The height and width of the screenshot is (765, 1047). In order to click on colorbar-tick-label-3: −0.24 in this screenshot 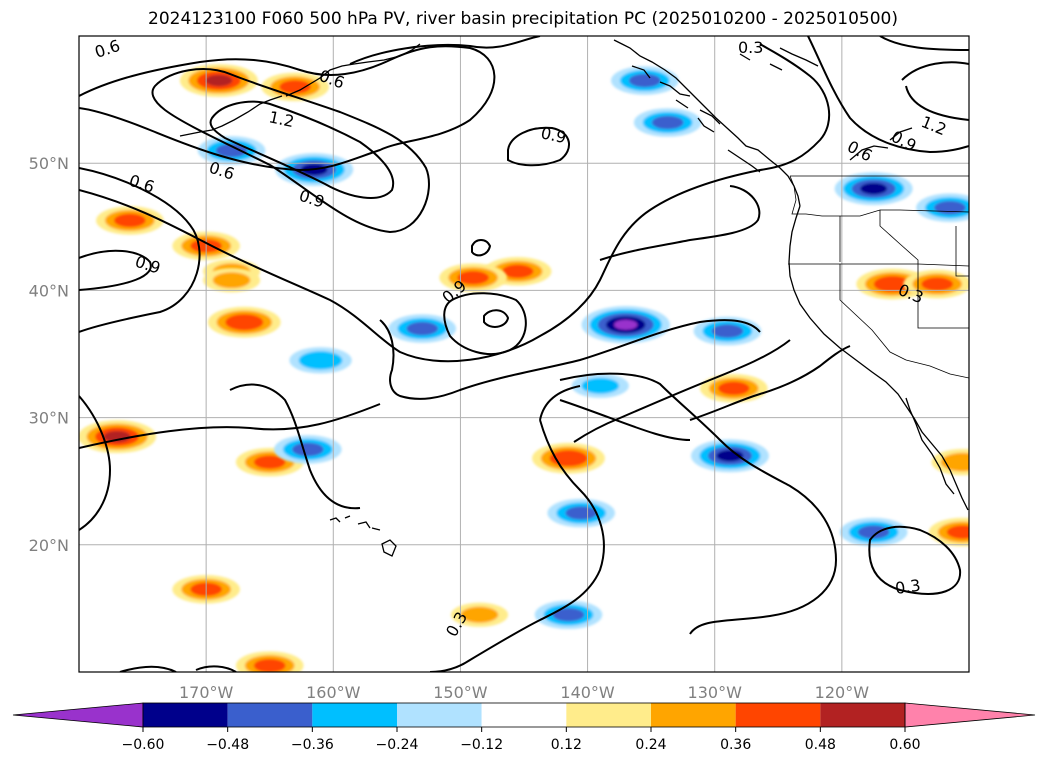, I will do `click(397, 745)`.